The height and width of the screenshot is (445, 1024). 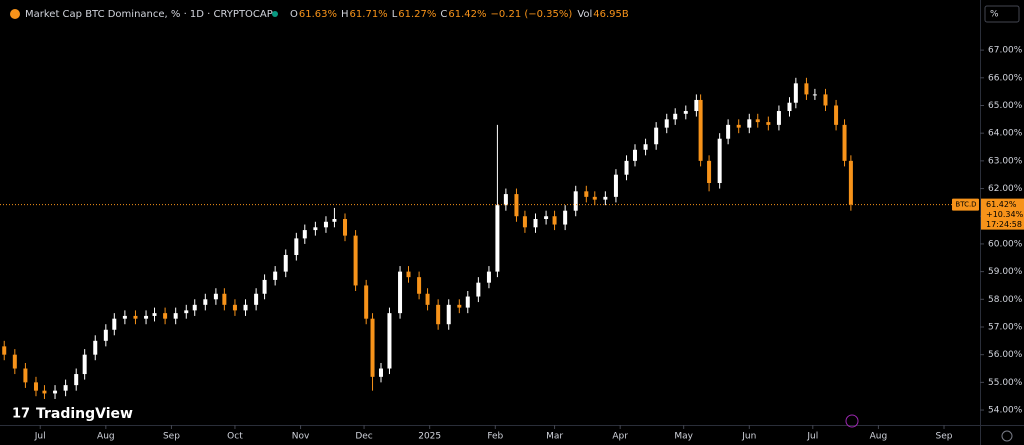 What do you see at coordinates (417, 14) in the screenshot?
I see `ohlc-value: 61.27%` at bounding box center [417, 14].